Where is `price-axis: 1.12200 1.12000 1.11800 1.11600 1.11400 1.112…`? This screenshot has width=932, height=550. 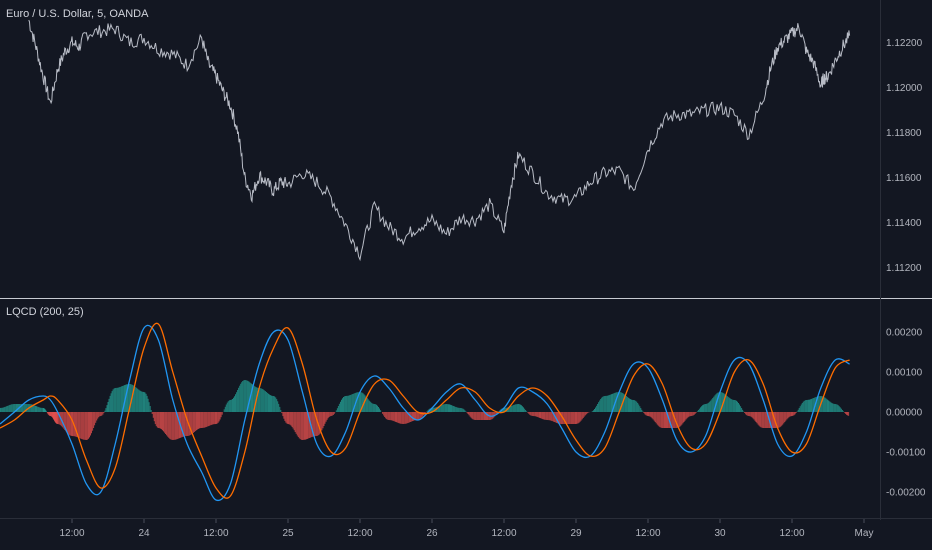 price-axis: 1.12200 1.12000 1.11800 1.11600 1.11400 1.112… is located at coordinates (904, 156).